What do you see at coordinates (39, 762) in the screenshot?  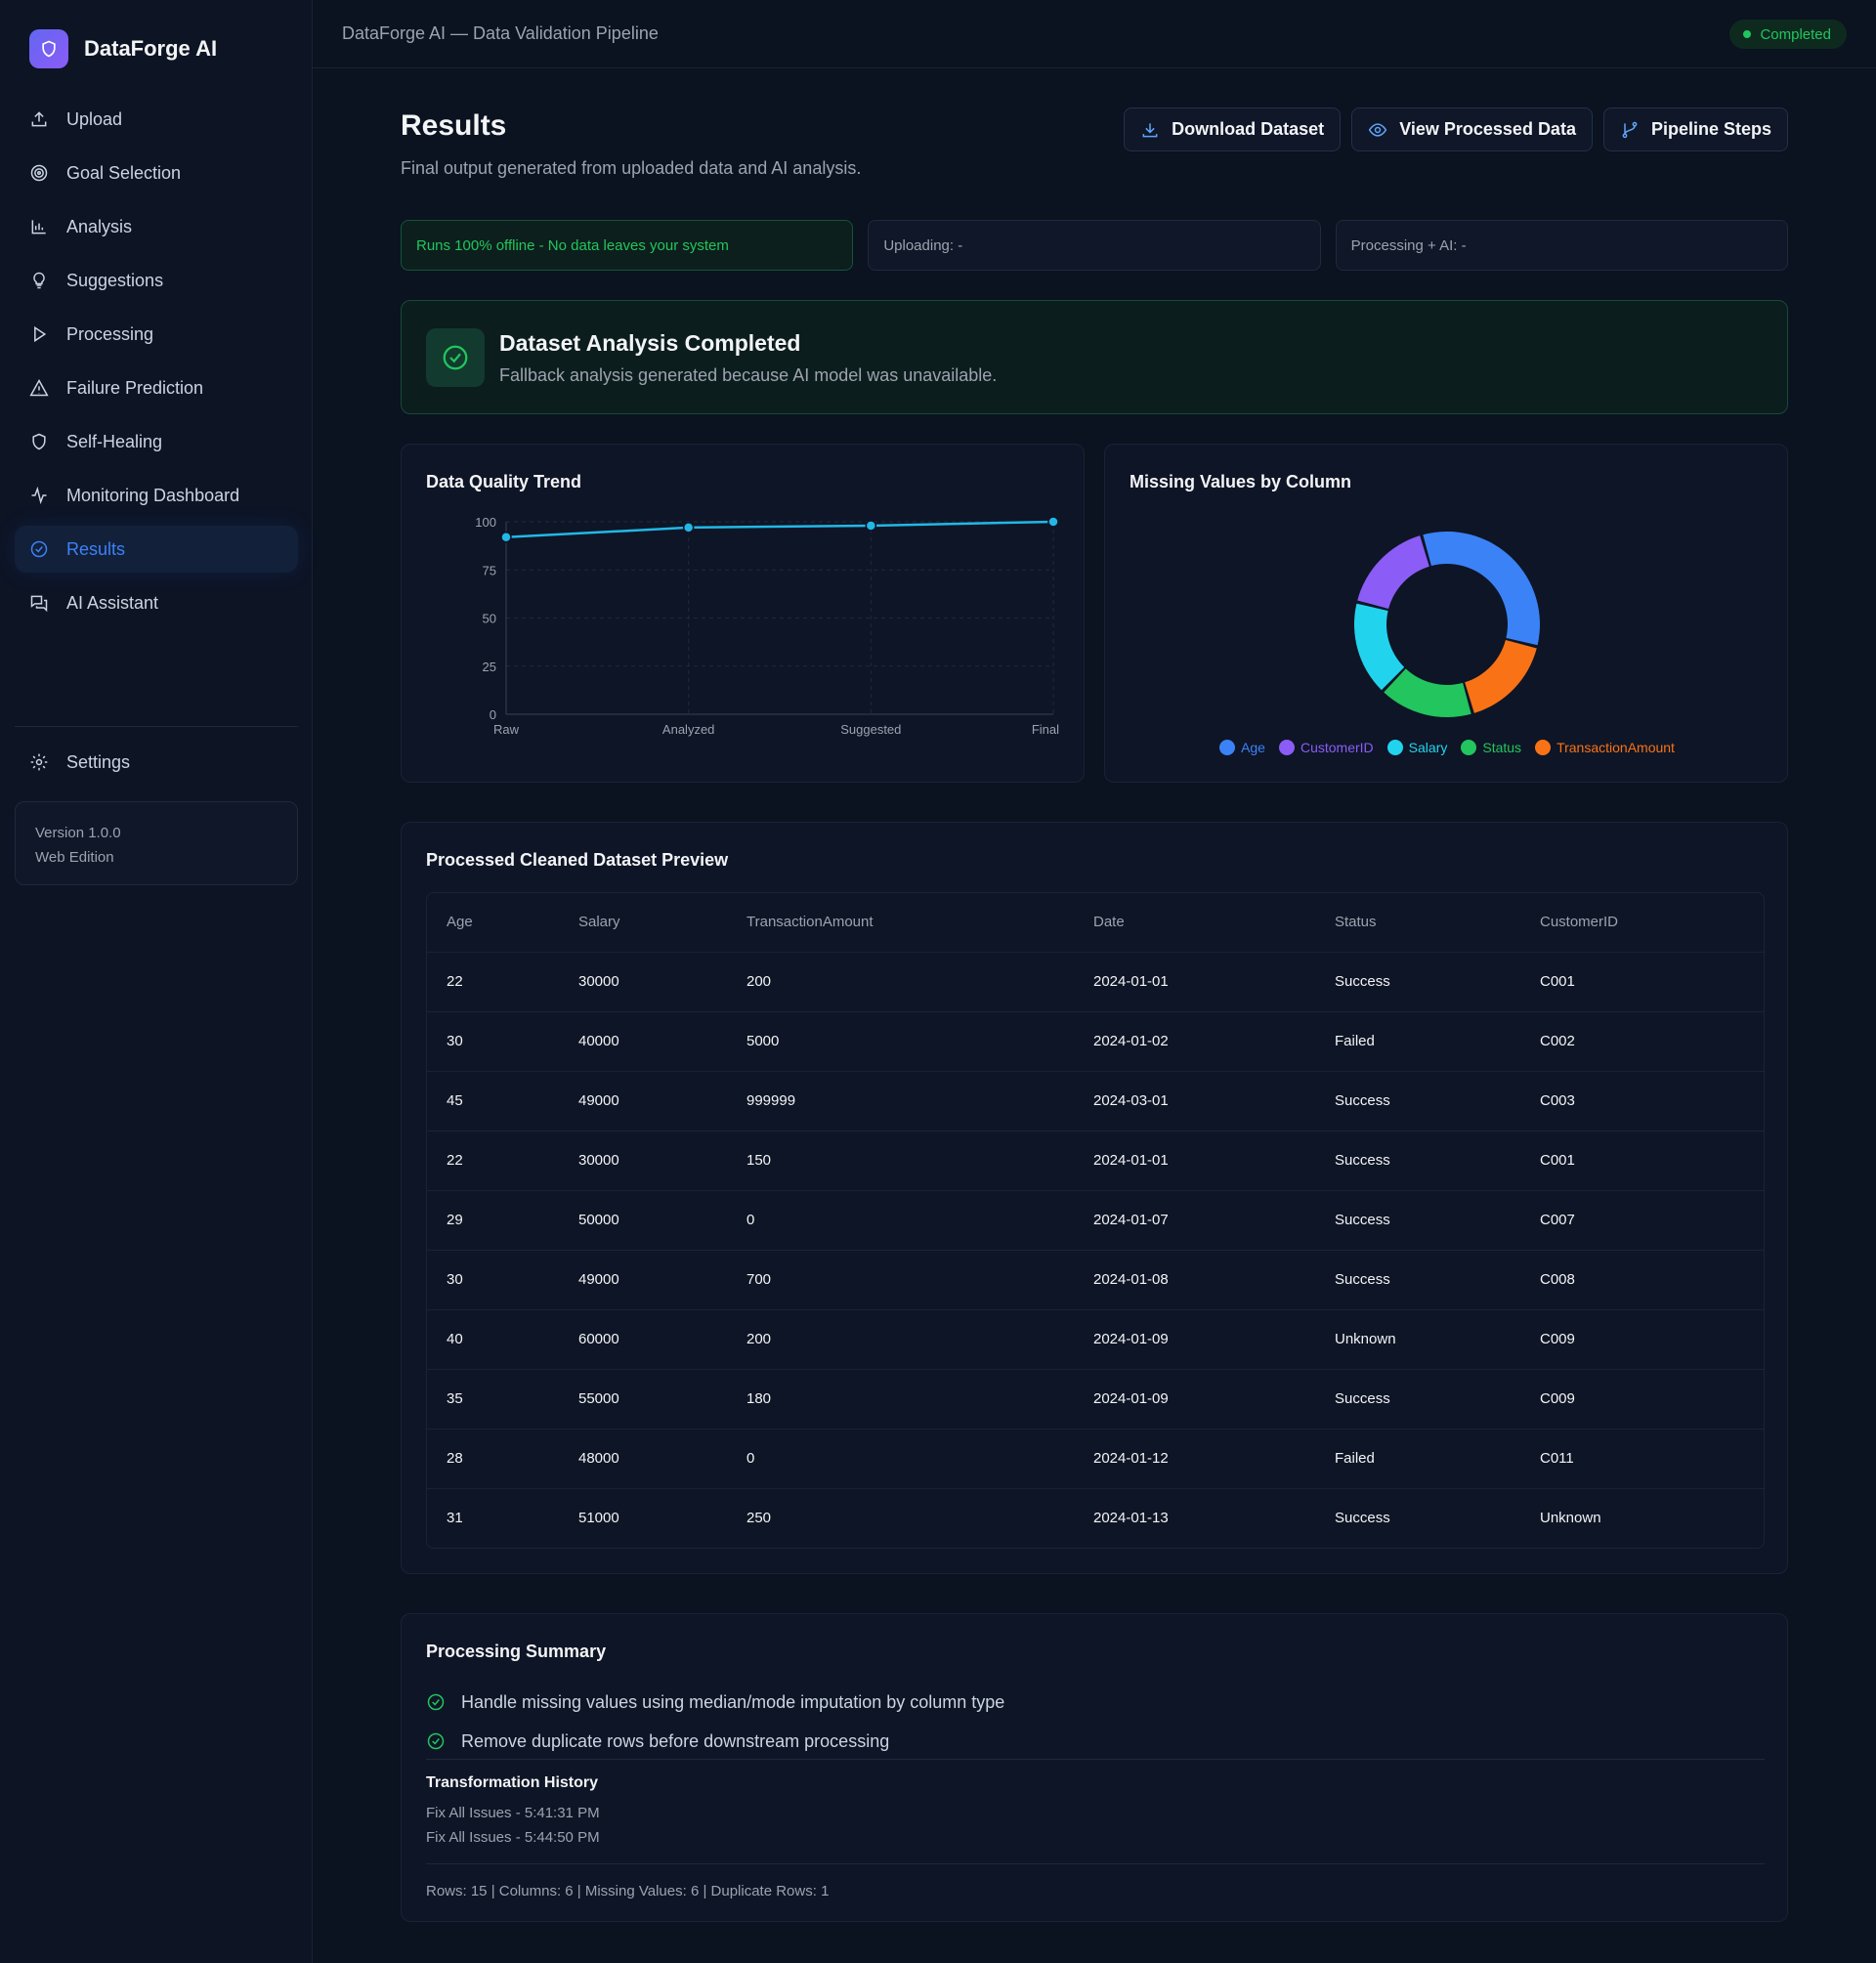 I see `gear-icon` at bounding box center [39, 762].